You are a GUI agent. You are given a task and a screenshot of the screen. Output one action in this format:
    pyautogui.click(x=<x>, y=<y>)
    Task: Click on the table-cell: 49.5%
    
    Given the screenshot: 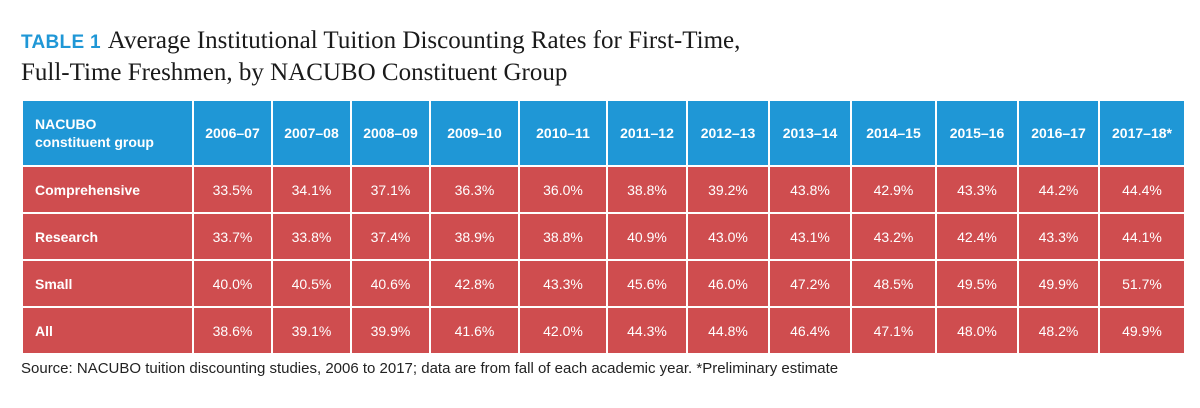 What is the action you would take?
    pyautogui.click(x=977, y=283)
    